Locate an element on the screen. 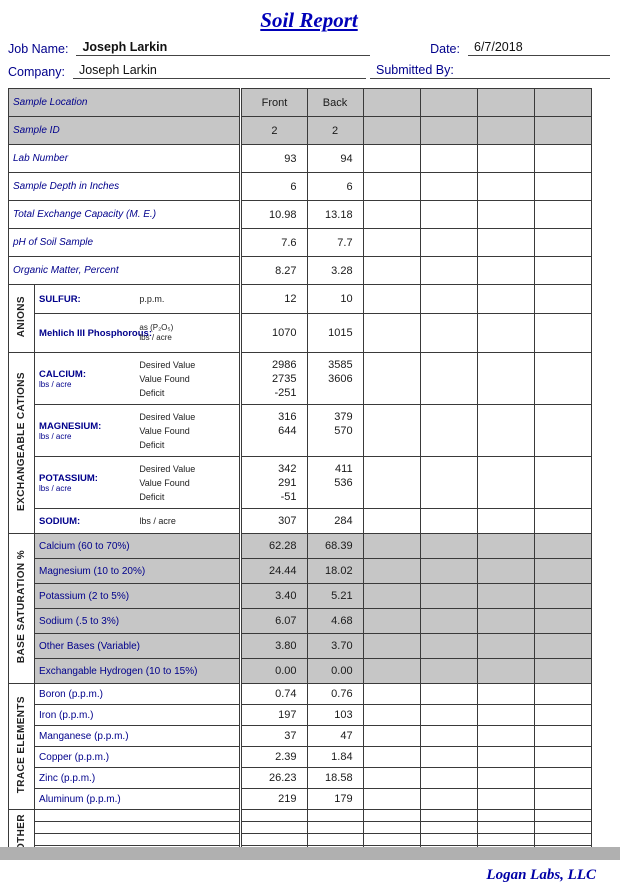 The height and width of the screenshot is (884, 620). value-front: 2 is located at coordinates (273, 130).